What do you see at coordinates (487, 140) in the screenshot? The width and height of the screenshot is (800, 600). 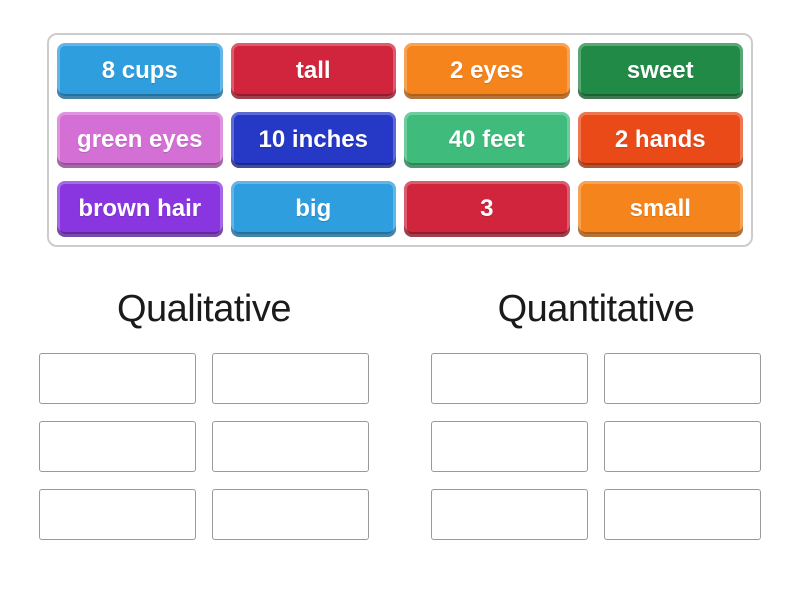 I see `tile-40-feet: 40 feet` at bounding box center [487, 140].